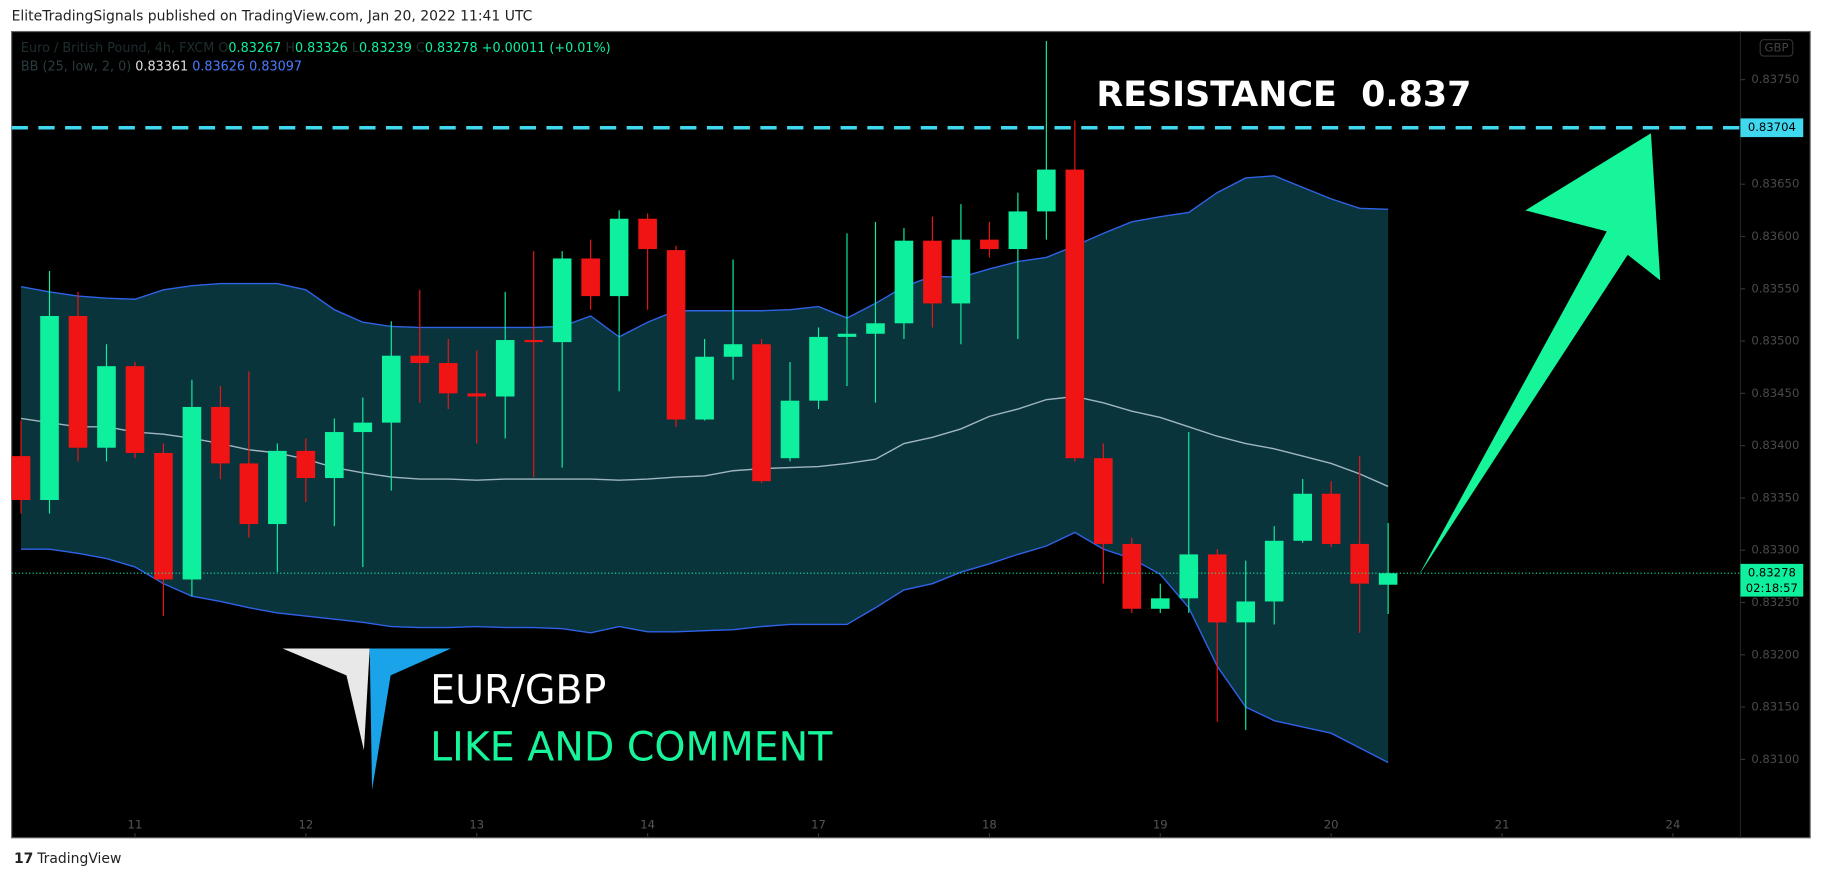 Image resolution: width=1823 pixels, height=874 pixels. What do you see at coordinates (546, 47) in the screenshot?
I see `legend-change: +0.00011 (+0.01%)` at bounding box center [546, 47].